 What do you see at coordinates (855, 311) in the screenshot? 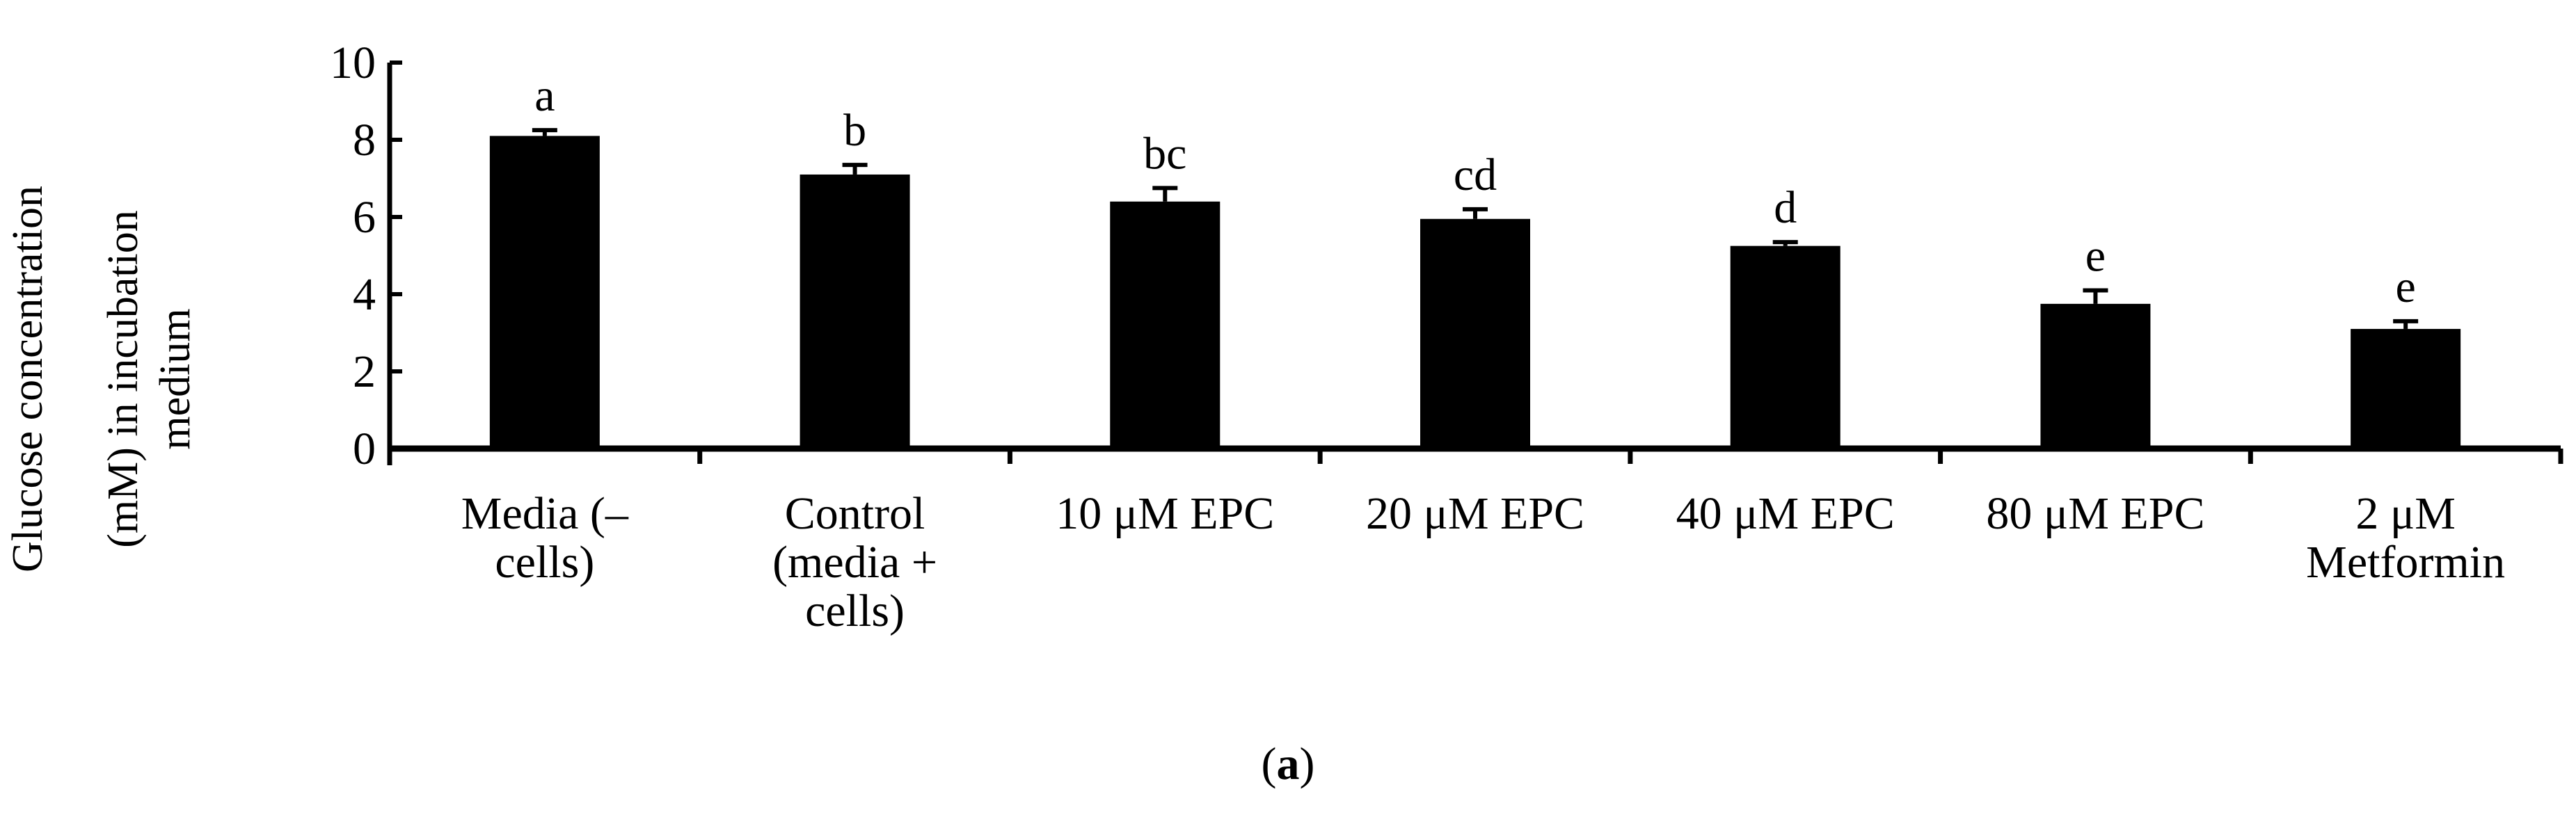
I see `bar-control` at bounding box center [855, 311].